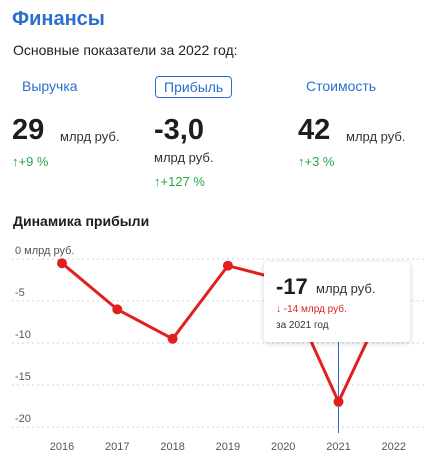  I want to click on tooltip-year: за 2021 год, so click(302, 325).